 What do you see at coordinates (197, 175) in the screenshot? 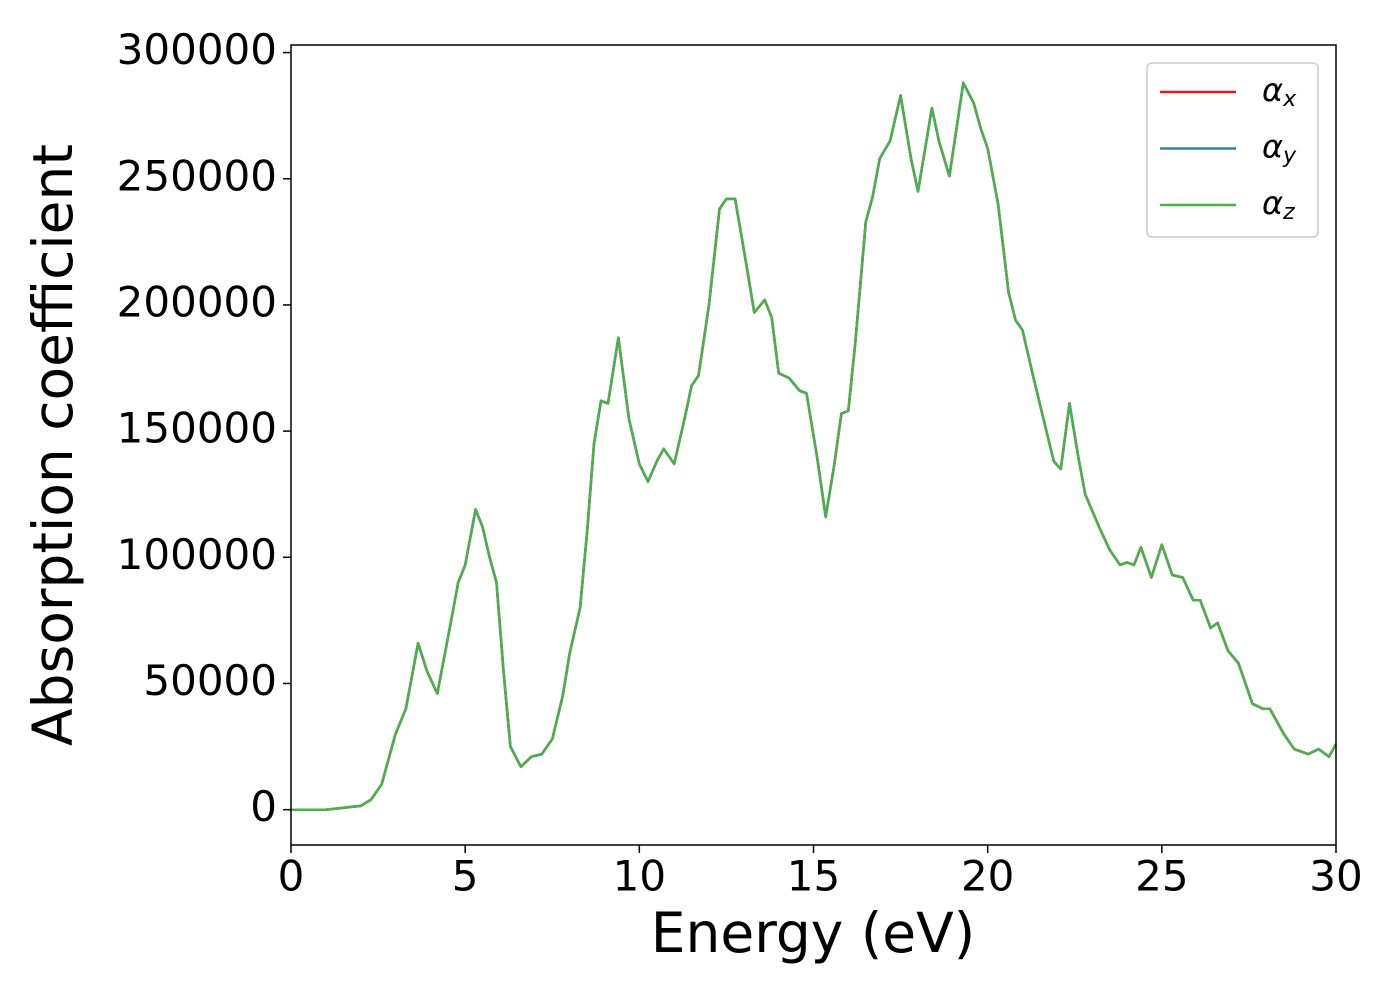
I see `y-tick-label: 250000` at bounding box center [197, 175].